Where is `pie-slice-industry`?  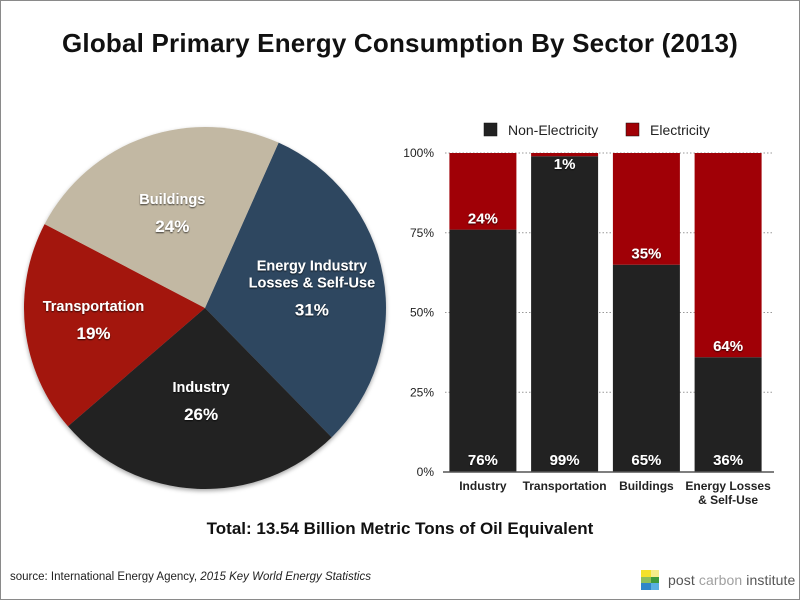 pie-slice-industry is located at coordinates (199, 399).